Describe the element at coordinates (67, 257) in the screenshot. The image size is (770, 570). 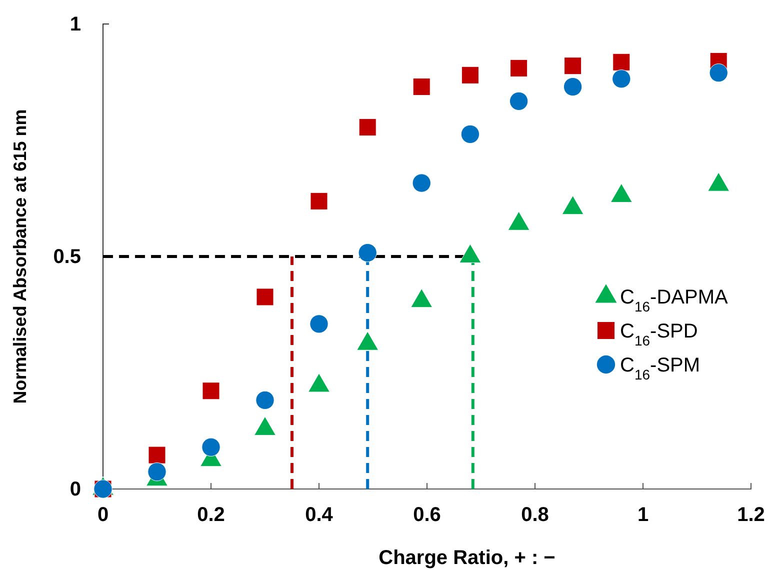
I see `y-tick-label: 0.5` at that location.